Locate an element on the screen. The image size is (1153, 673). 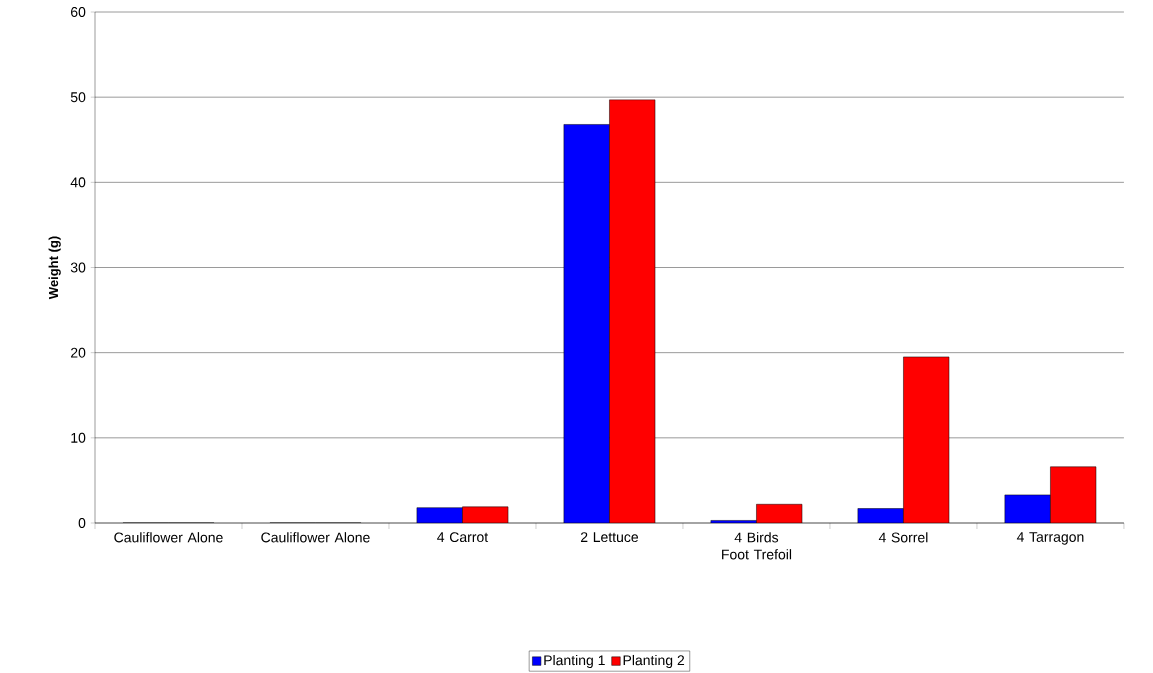
y-axis-title: Weight (g) is located at coordinates (54, 268).